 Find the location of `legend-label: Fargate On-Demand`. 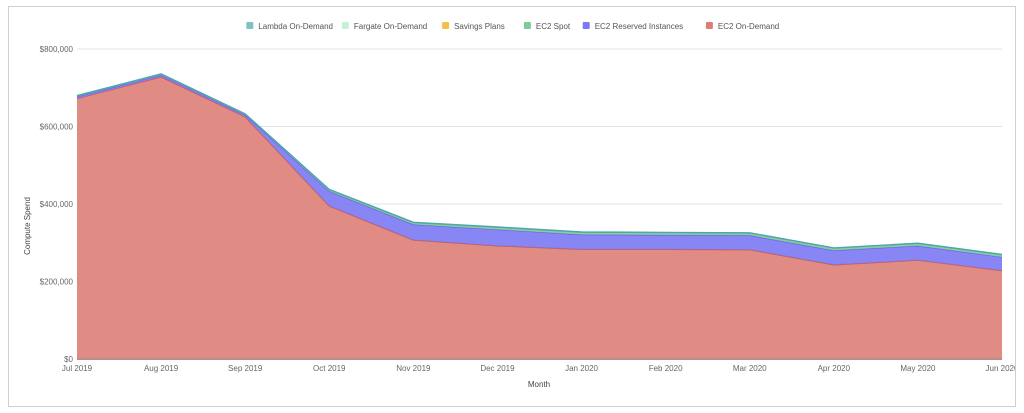

legend-label: Fargate On-Demand is located at coordinates (390, 26).